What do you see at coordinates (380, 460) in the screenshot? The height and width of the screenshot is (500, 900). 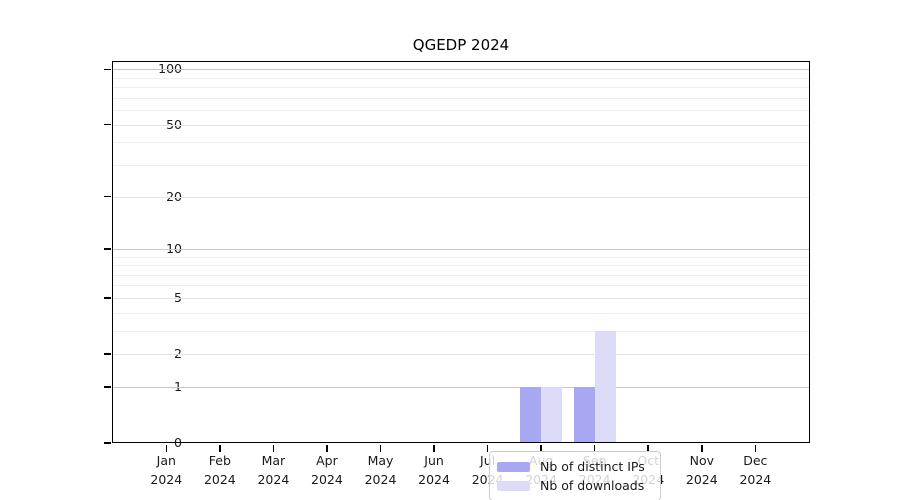 I see `x-tick-month: May` at bounding box center [380, 460].